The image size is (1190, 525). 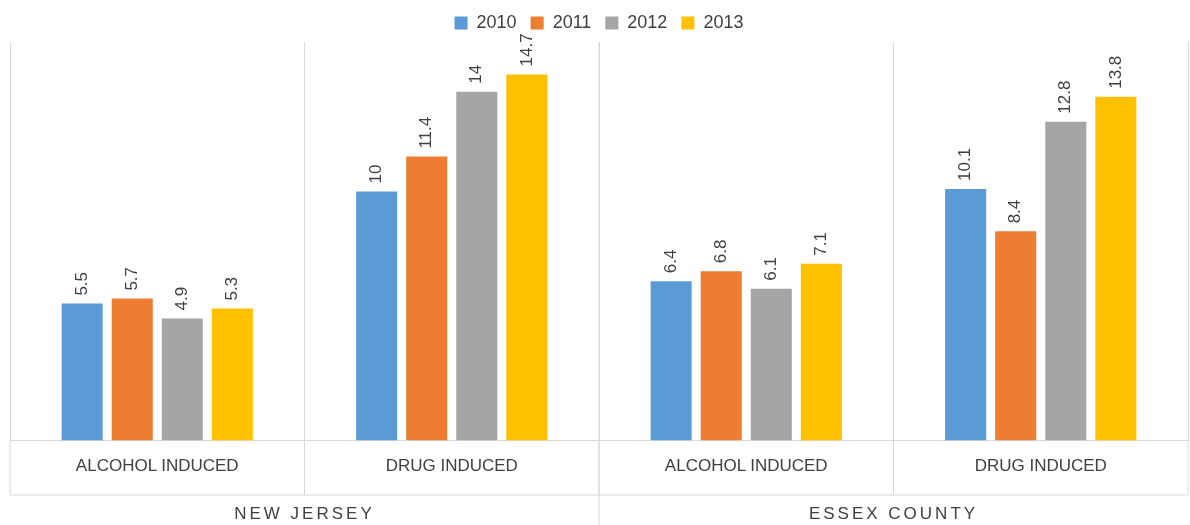 What do you see at coordinates (131, 278) in the screenshot?
I see `data-label: 5.7` at bounding box center [131, 278].